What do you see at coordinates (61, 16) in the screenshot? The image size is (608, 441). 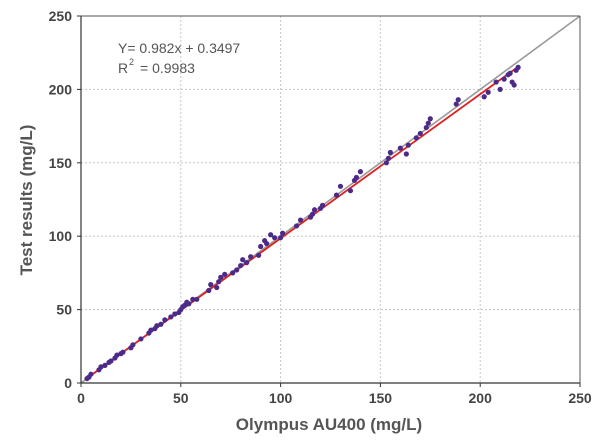 I see `y-tick-label: 250` at bounding box center [61, 16].